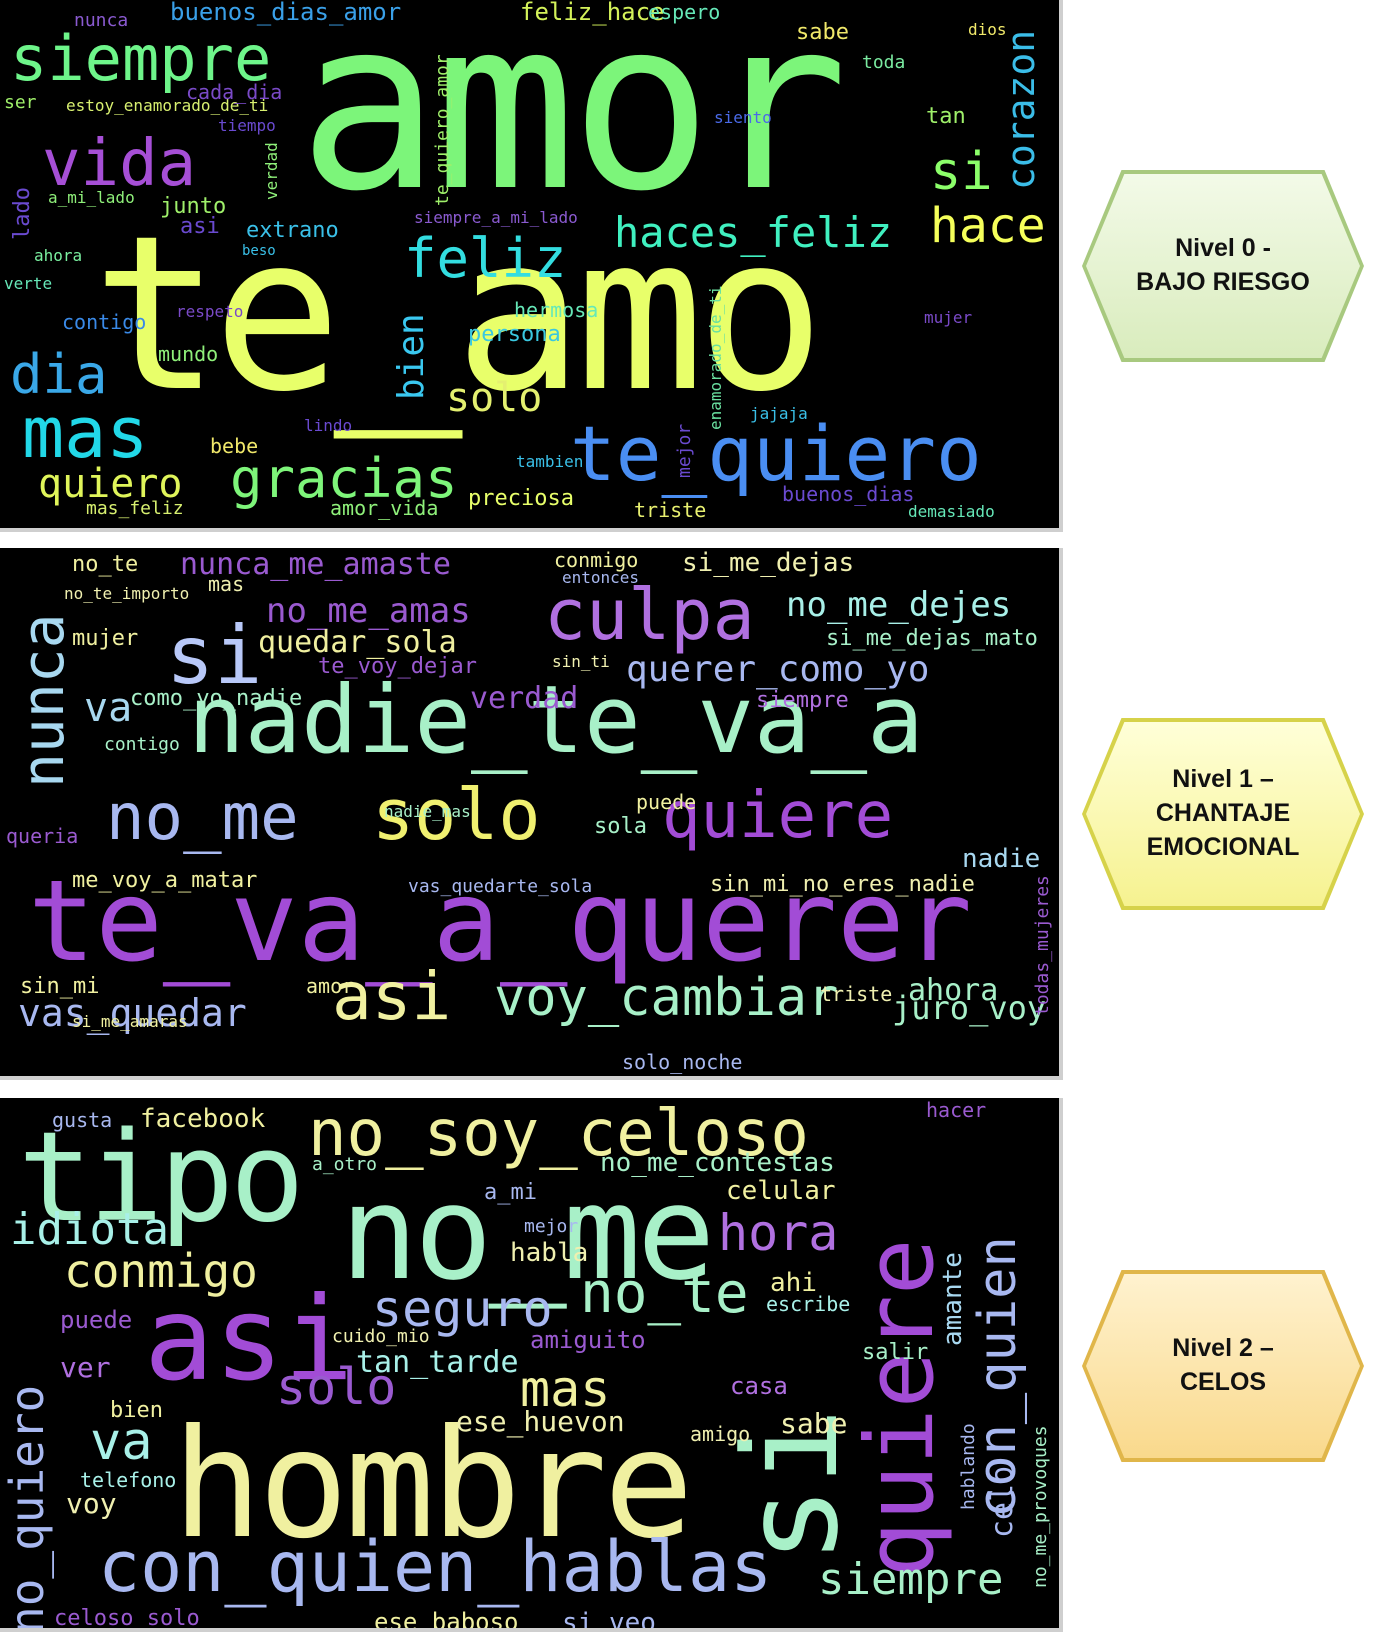 The width and height of the screenshot is (1375, 1632). I want to click on word: me_voy_a_matar, so click(165, 880).